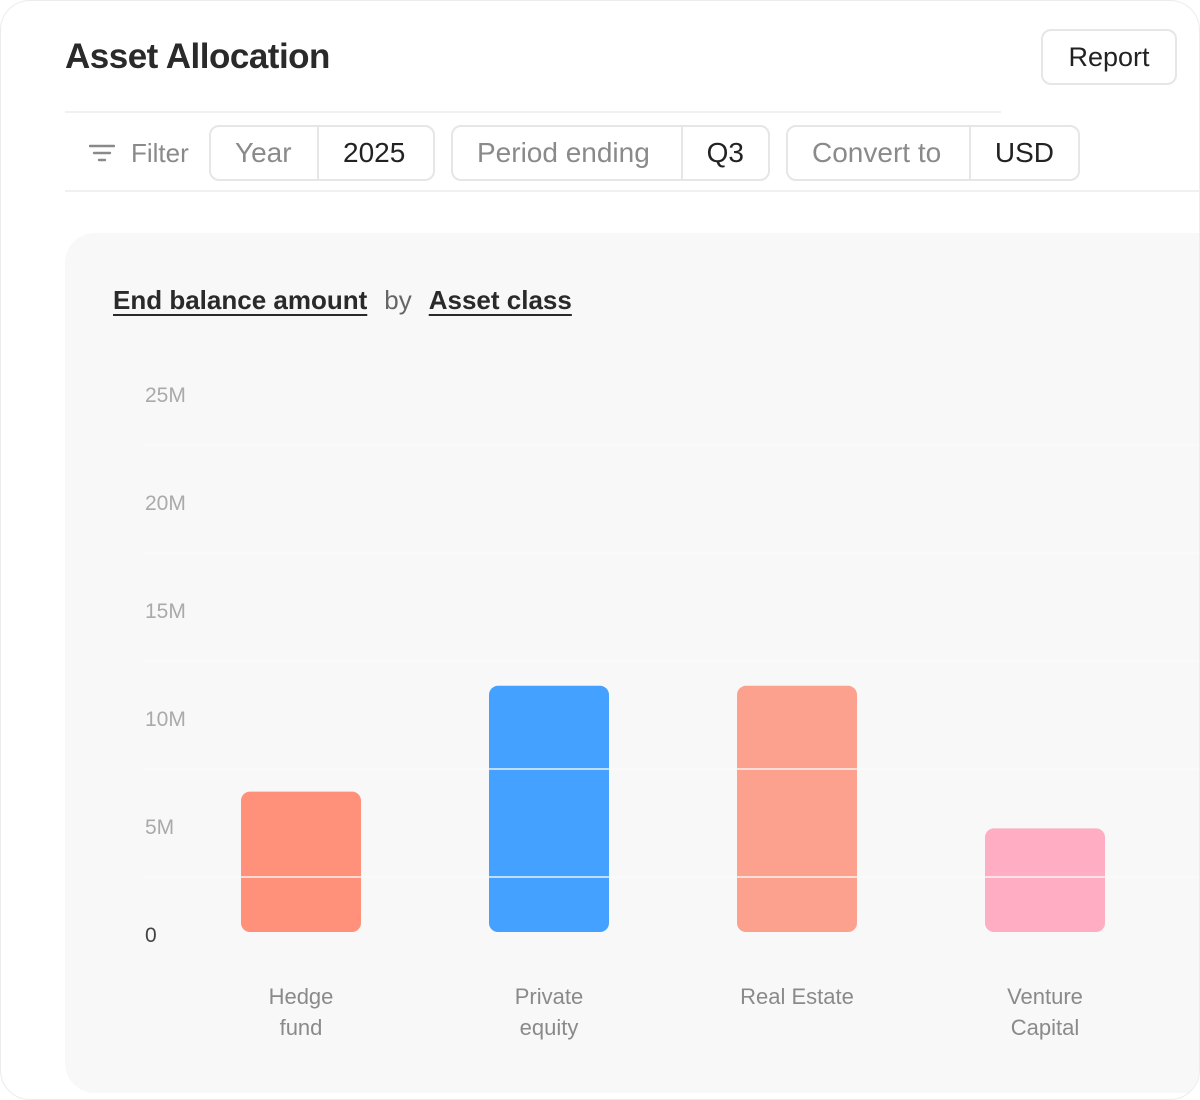 The image size is (1200, 1100). Describe the element at coordinates (549, 996) in the screenshot. I see `x-tick-label-line: Private` at that location.